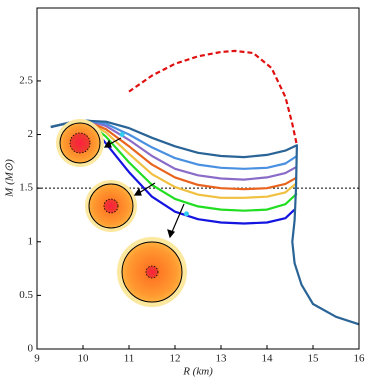 The width and height of the screenshot is (374, 383). Describe the element at coordinates (26, 295) in the screenshot. I see `y-tick-label: 0.5` at that location.